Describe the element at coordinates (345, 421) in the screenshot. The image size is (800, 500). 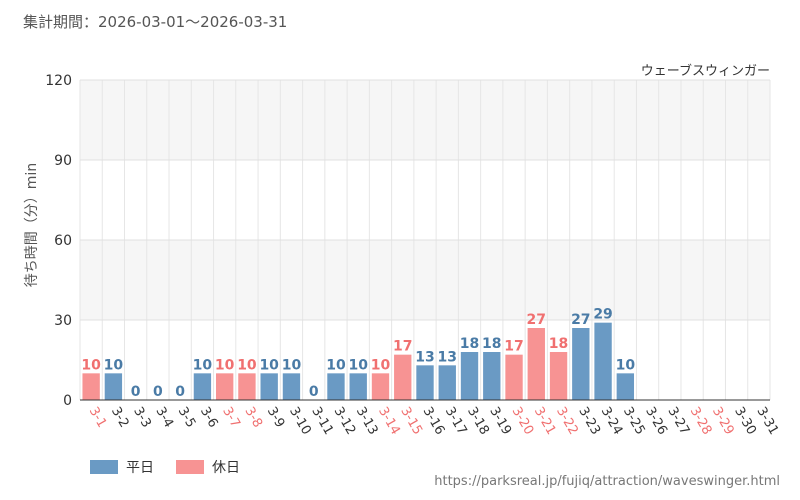
I see `x-tick-label-3-12: 3-12` at that location.